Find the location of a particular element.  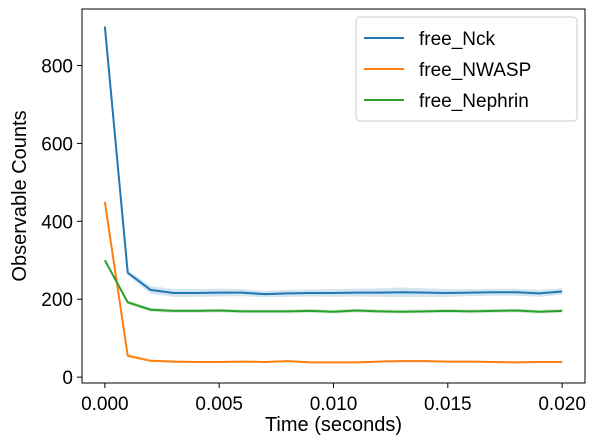

x-tick-label: 0.015 is located at coordinates (448, 404).